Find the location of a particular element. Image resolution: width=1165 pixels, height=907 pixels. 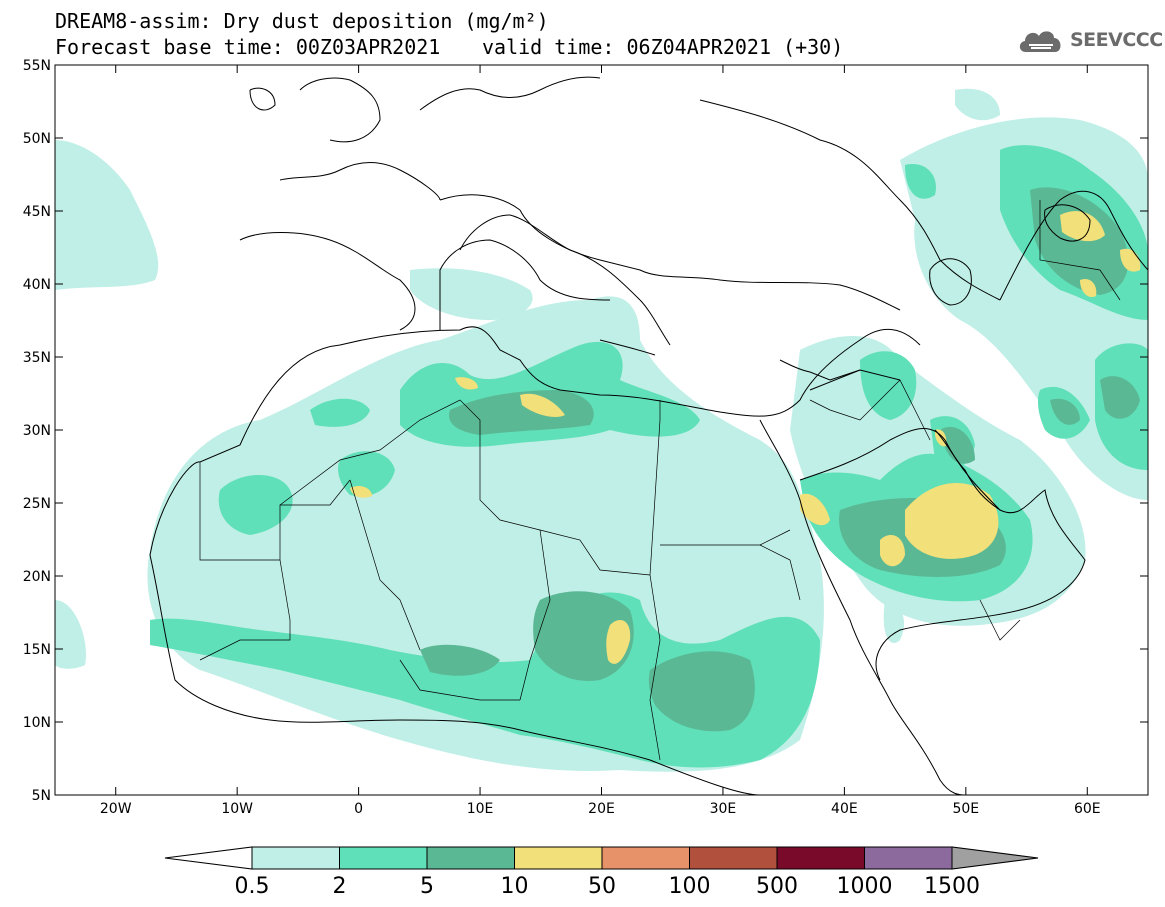

lon-tick-label: 20E is located at coordinates (601, 809).